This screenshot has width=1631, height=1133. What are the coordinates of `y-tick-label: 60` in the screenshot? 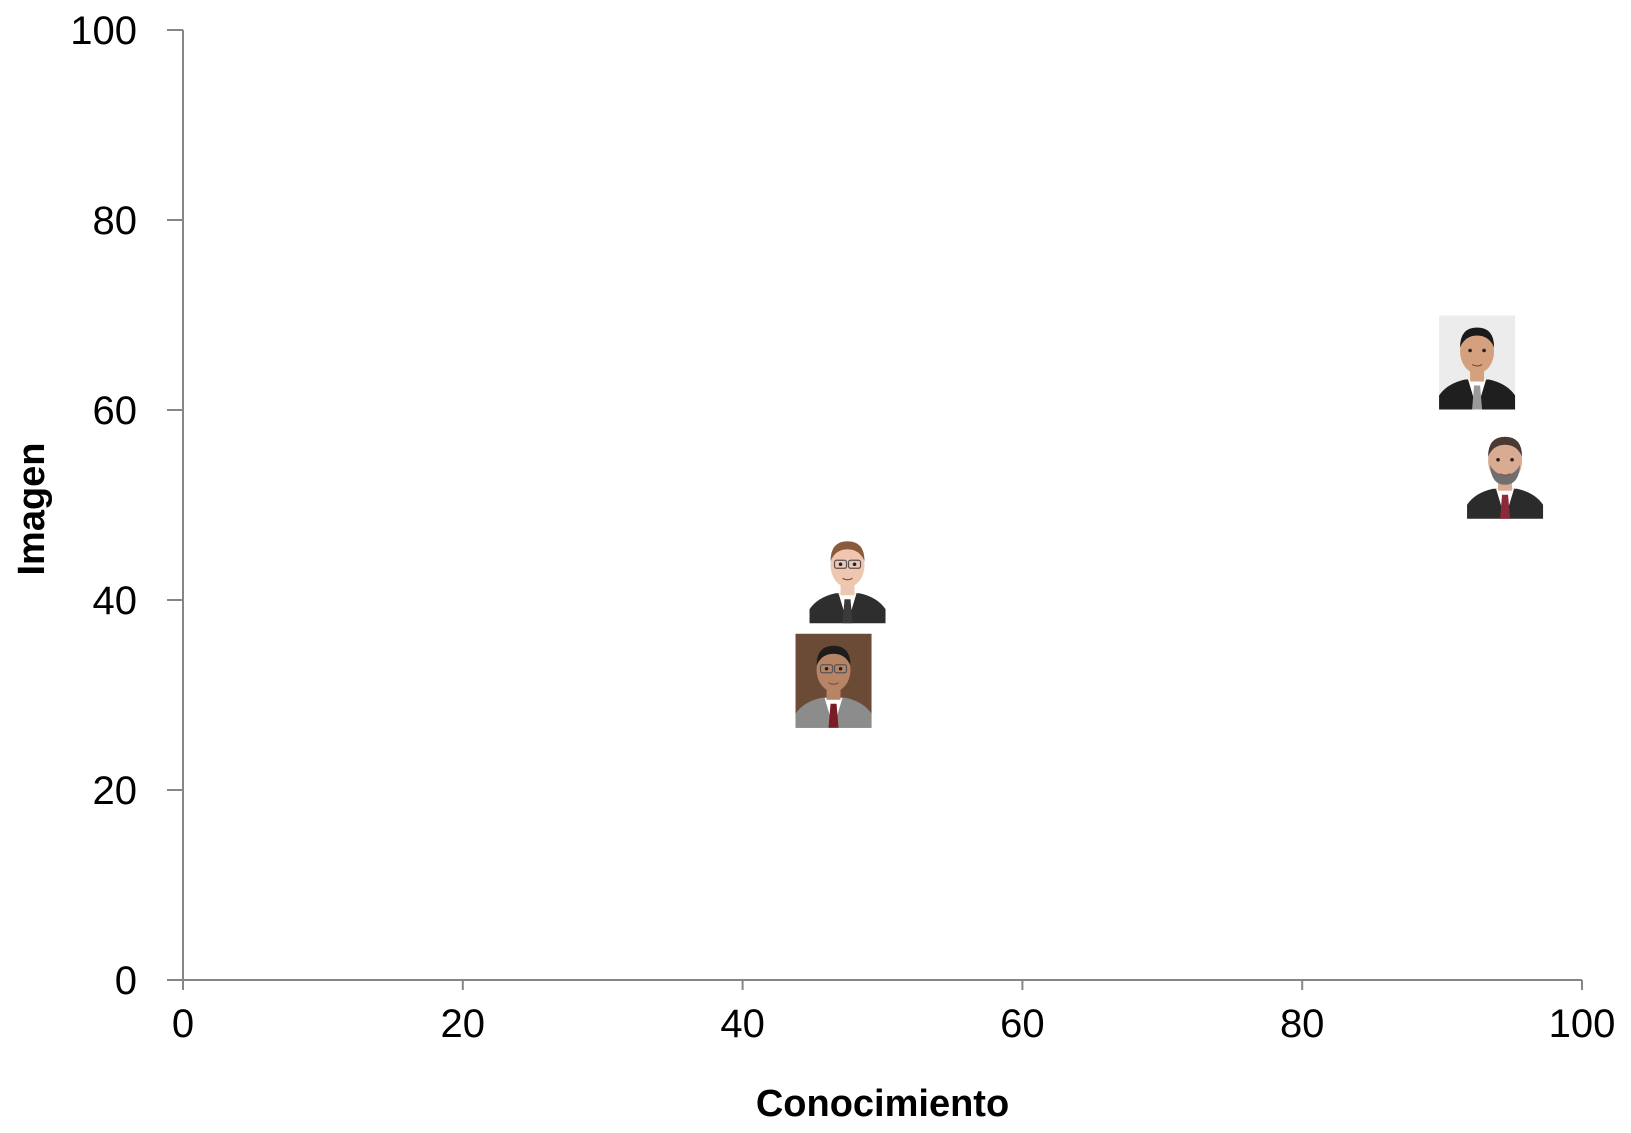 It's located at (115, 411).